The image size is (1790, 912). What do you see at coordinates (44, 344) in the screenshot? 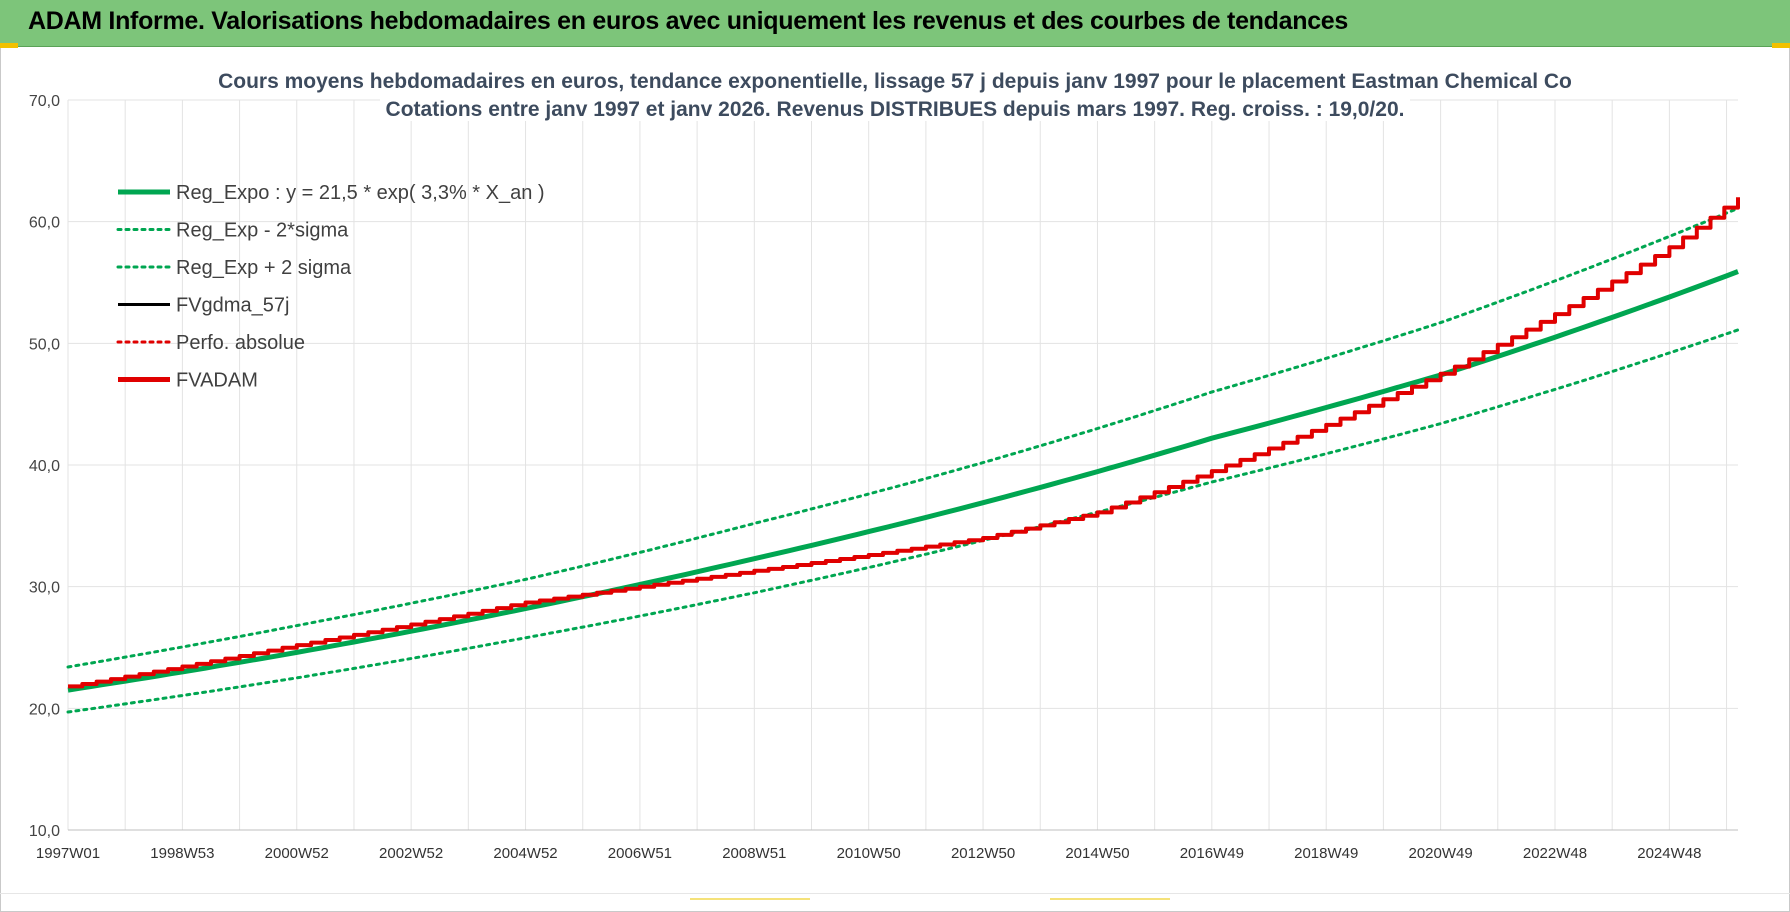
I see `y-tick-label: 50,0` at bounding box center [44, 344].